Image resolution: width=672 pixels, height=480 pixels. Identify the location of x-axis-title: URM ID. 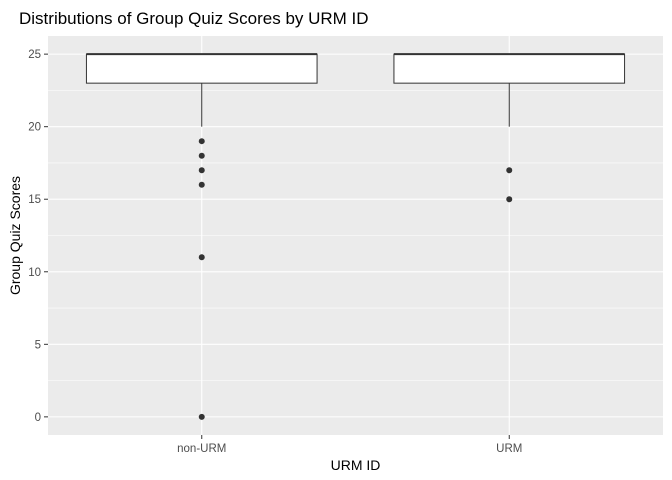
(356, 465).